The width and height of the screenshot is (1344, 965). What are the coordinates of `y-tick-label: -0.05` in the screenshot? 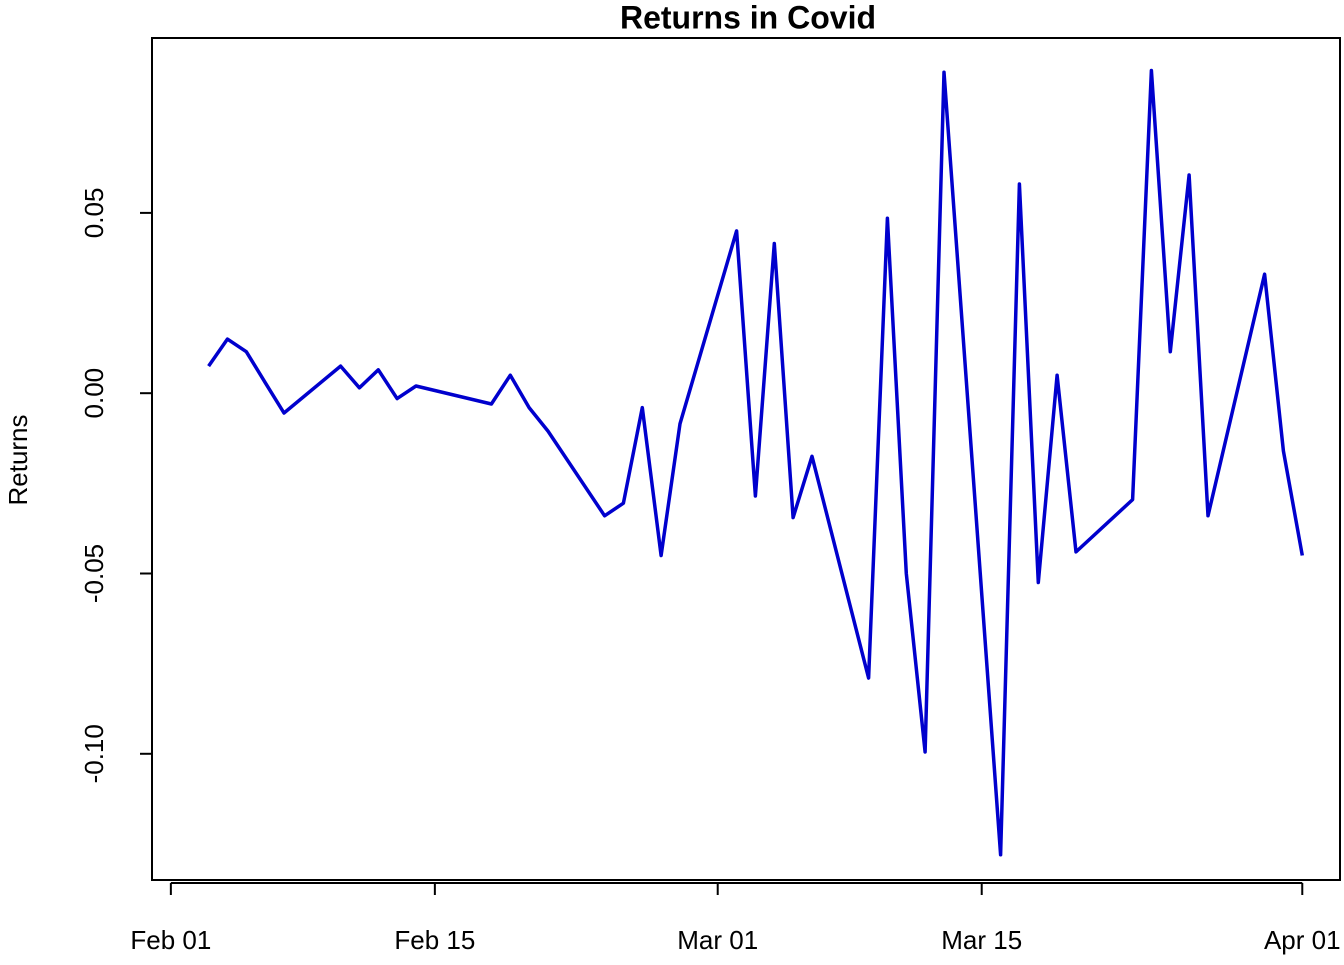 It's located at (94, 573).